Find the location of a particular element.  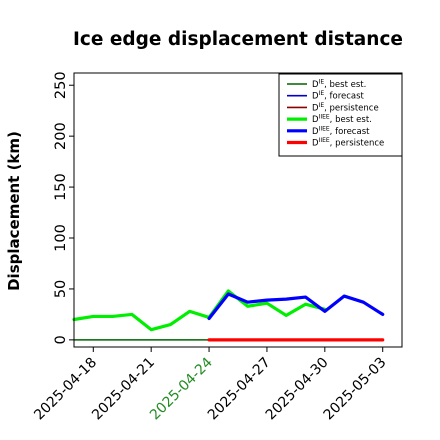

y-tick-label: 100 is located at coordinates (61, 238).